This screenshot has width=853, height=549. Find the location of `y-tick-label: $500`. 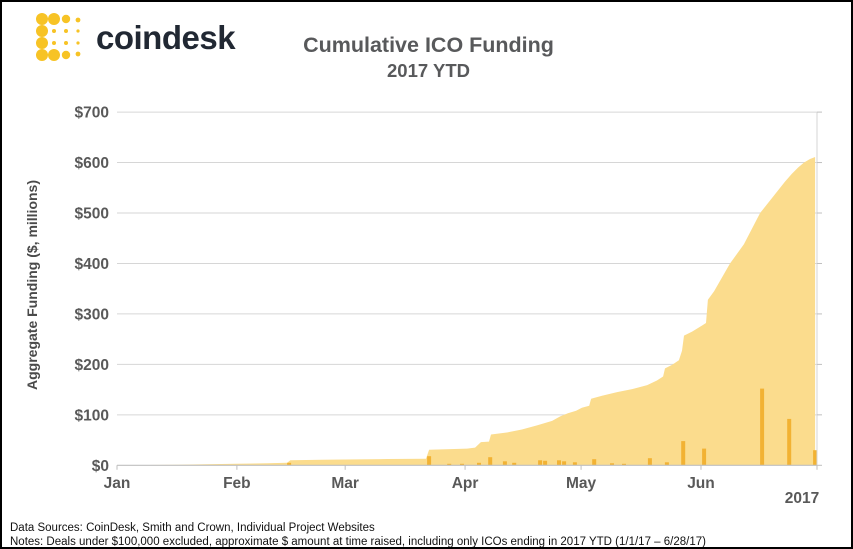

y-tick-label: $500 is located at coordinates (92, 214).